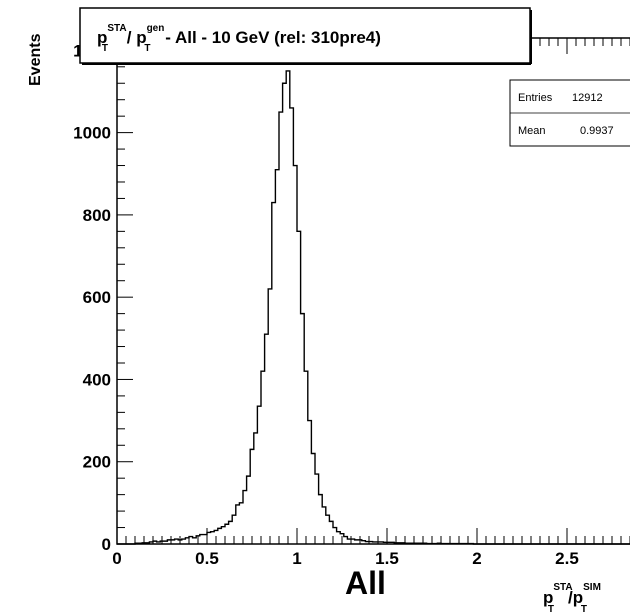 The height and width of the screenshot is (616, 630). Describe the element at coordinates (35, 59) in the screenshot. I see `y-axis-label: Events` at that location.